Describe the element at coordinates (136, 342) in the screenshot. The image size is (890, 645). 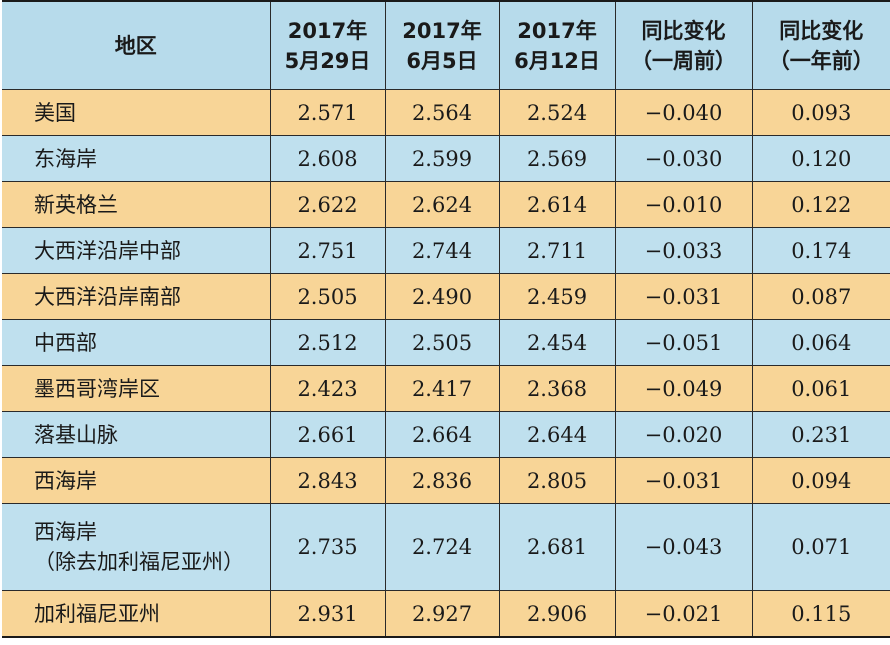
I see `region-cell: 中西部` at that location.